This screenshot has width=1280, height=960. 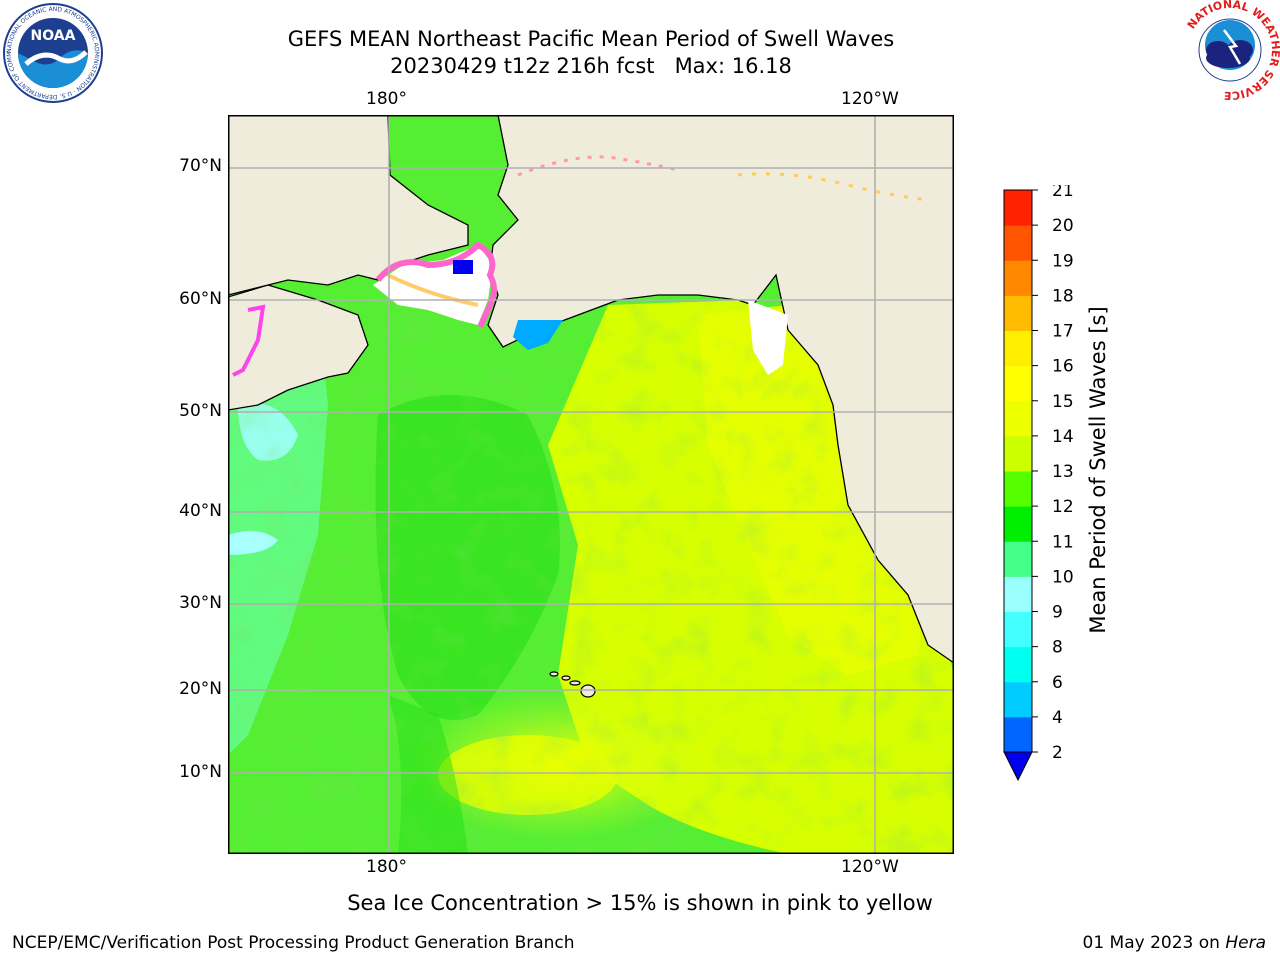 I want to click on colorbar-title: Mean Period of Swell Waves [s], so click(x=1098, y=470).